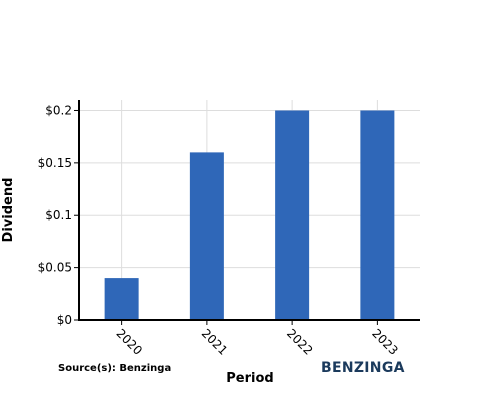 Image resolution: width=500 pixels, height=400 pixels. What do you see at coordinates (58, 110) in the screenshot?
I see `y-tick-label: $0.2` at bounding box center [58, 110].